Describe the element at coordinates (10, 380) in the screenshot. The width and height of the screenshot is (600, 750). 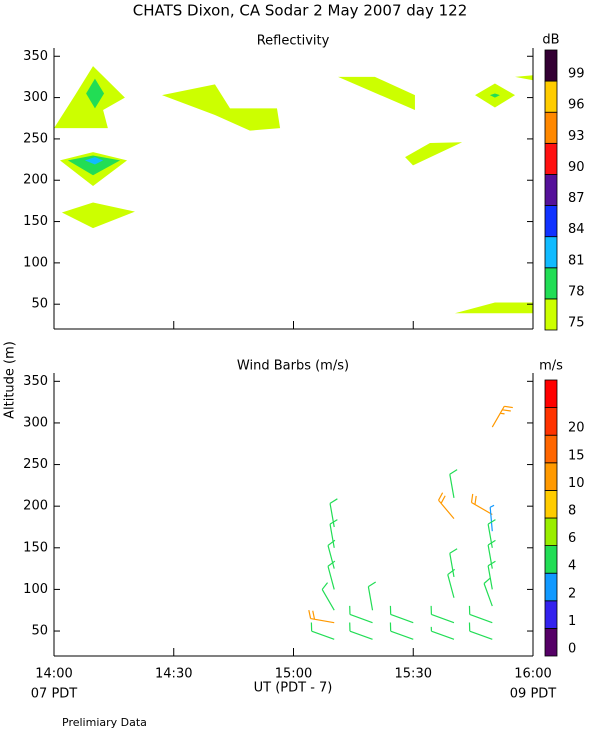
I see `y-axis-label: Altitude (m)` at that location.